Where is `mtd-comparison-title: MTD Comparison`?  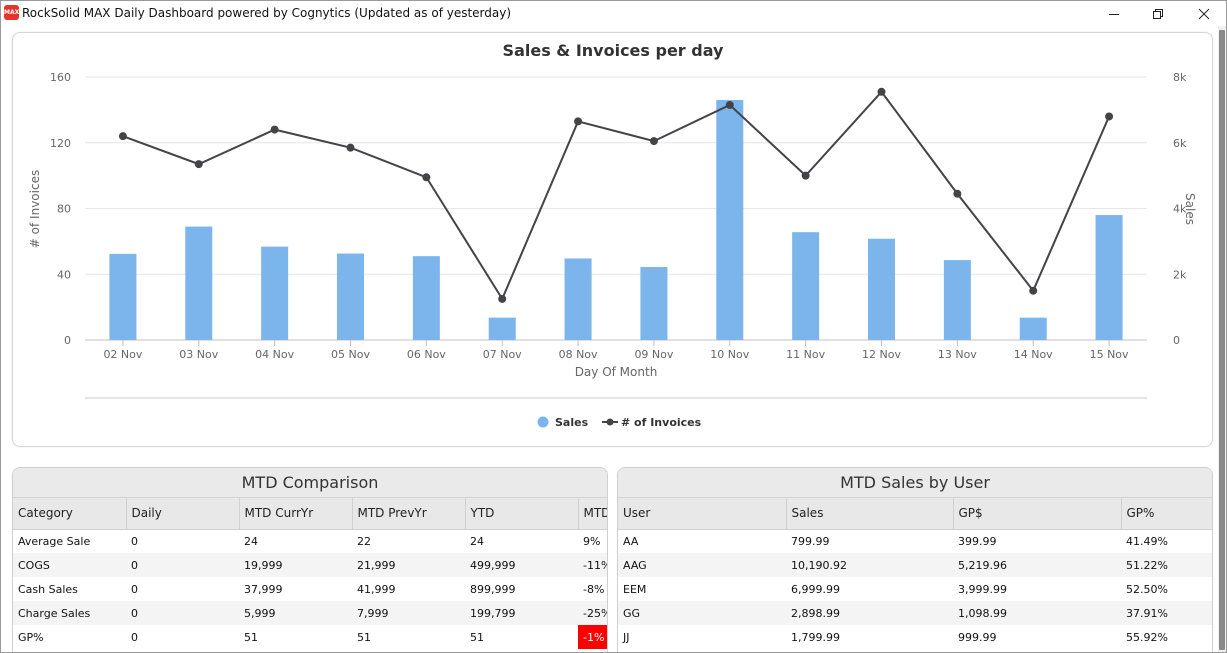
mtd-comparison-title: MTD Comparison is located at coordinates (310, 483).